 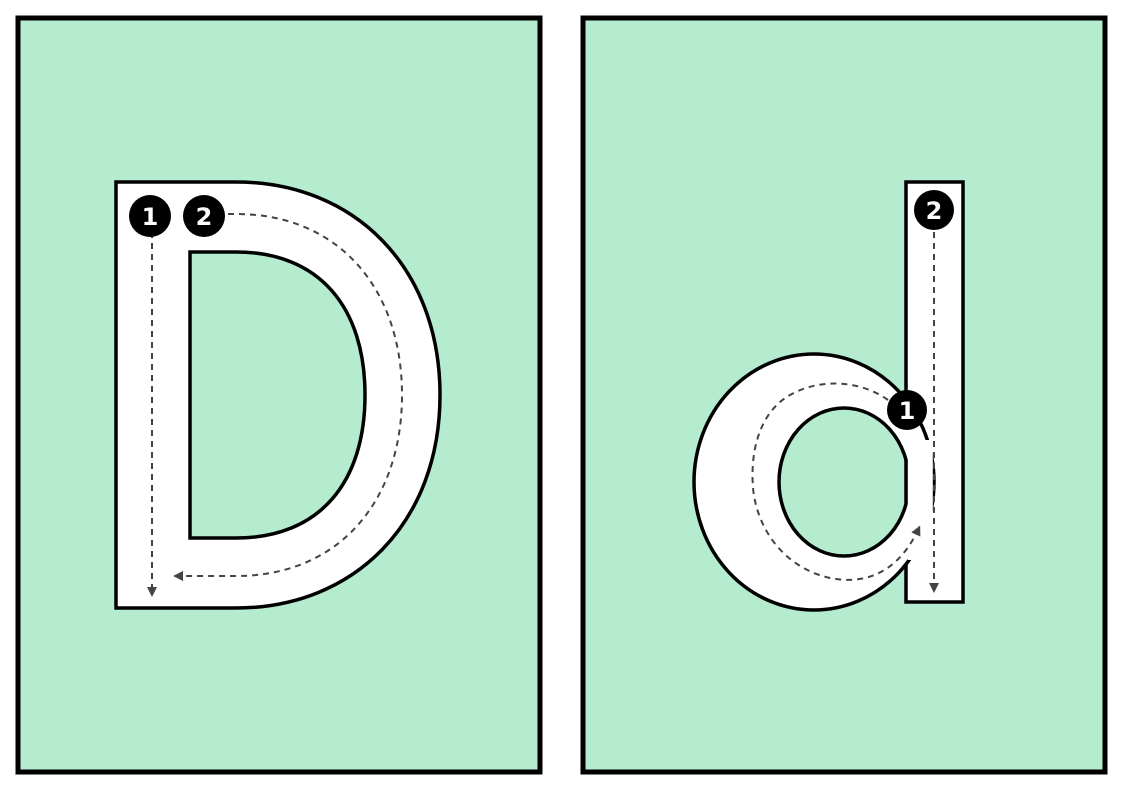 I want to click on letter-d-lowercase-bowl, so click(x=814, y=482).